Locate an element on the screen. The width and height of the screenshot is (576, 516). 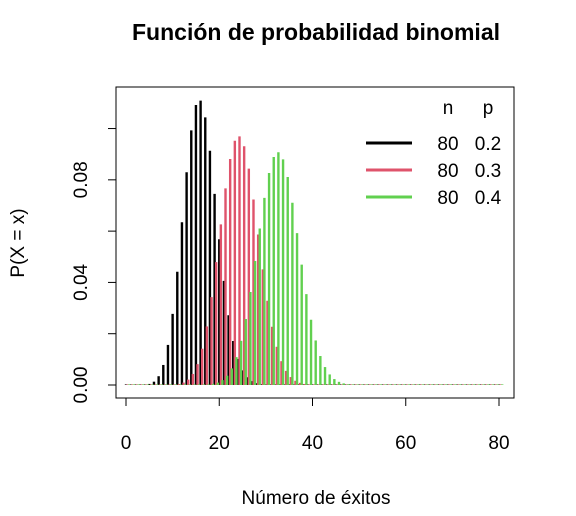
x-tick-label: 80 is located at coordinates (498, 443).